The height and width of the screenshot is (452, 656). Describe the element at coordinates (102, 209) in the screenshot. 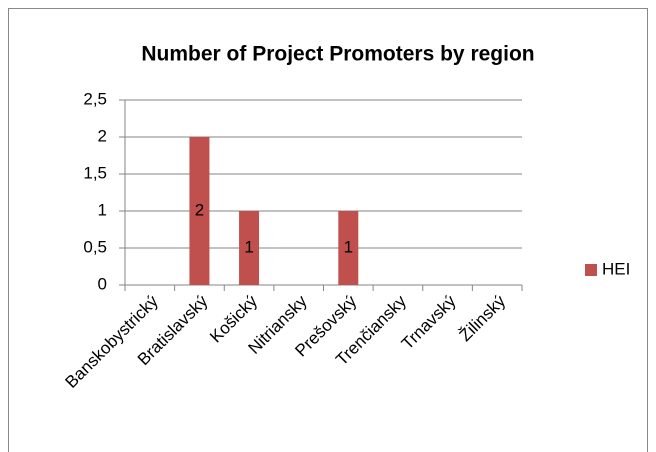

I see `y-tick-label: 1` at that location.